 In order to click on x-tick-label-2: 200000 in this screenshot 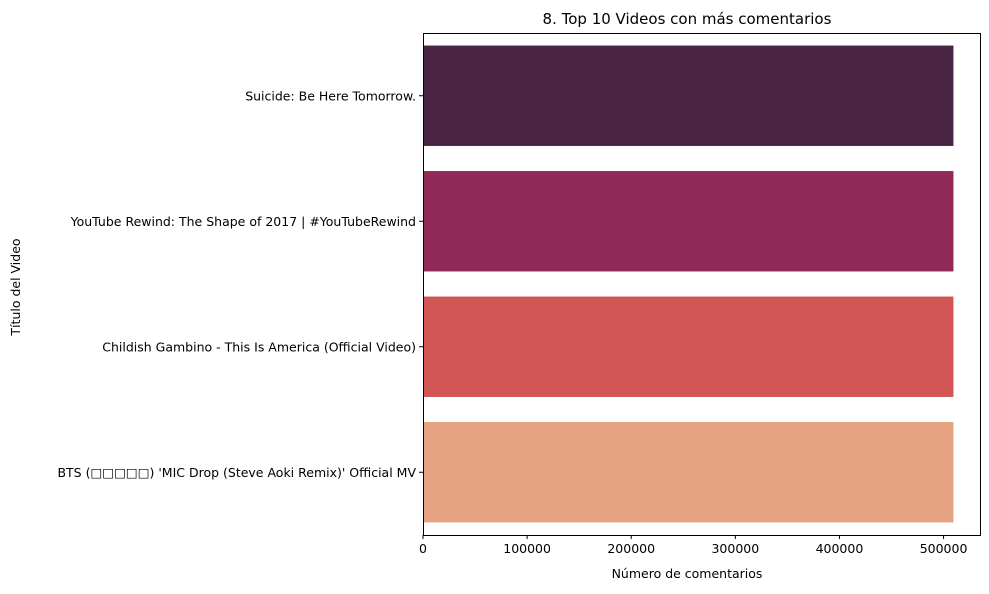, I will do `click(631, 548)`.